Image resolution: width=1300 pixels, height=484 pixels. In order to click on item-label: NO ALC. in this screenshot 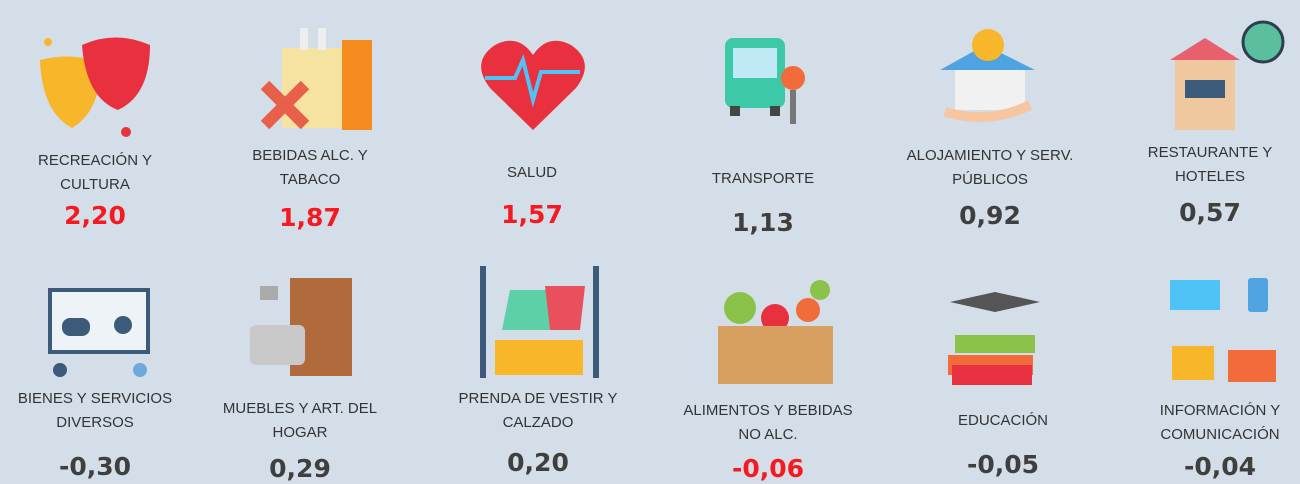, I will do `click(767, 434)`.